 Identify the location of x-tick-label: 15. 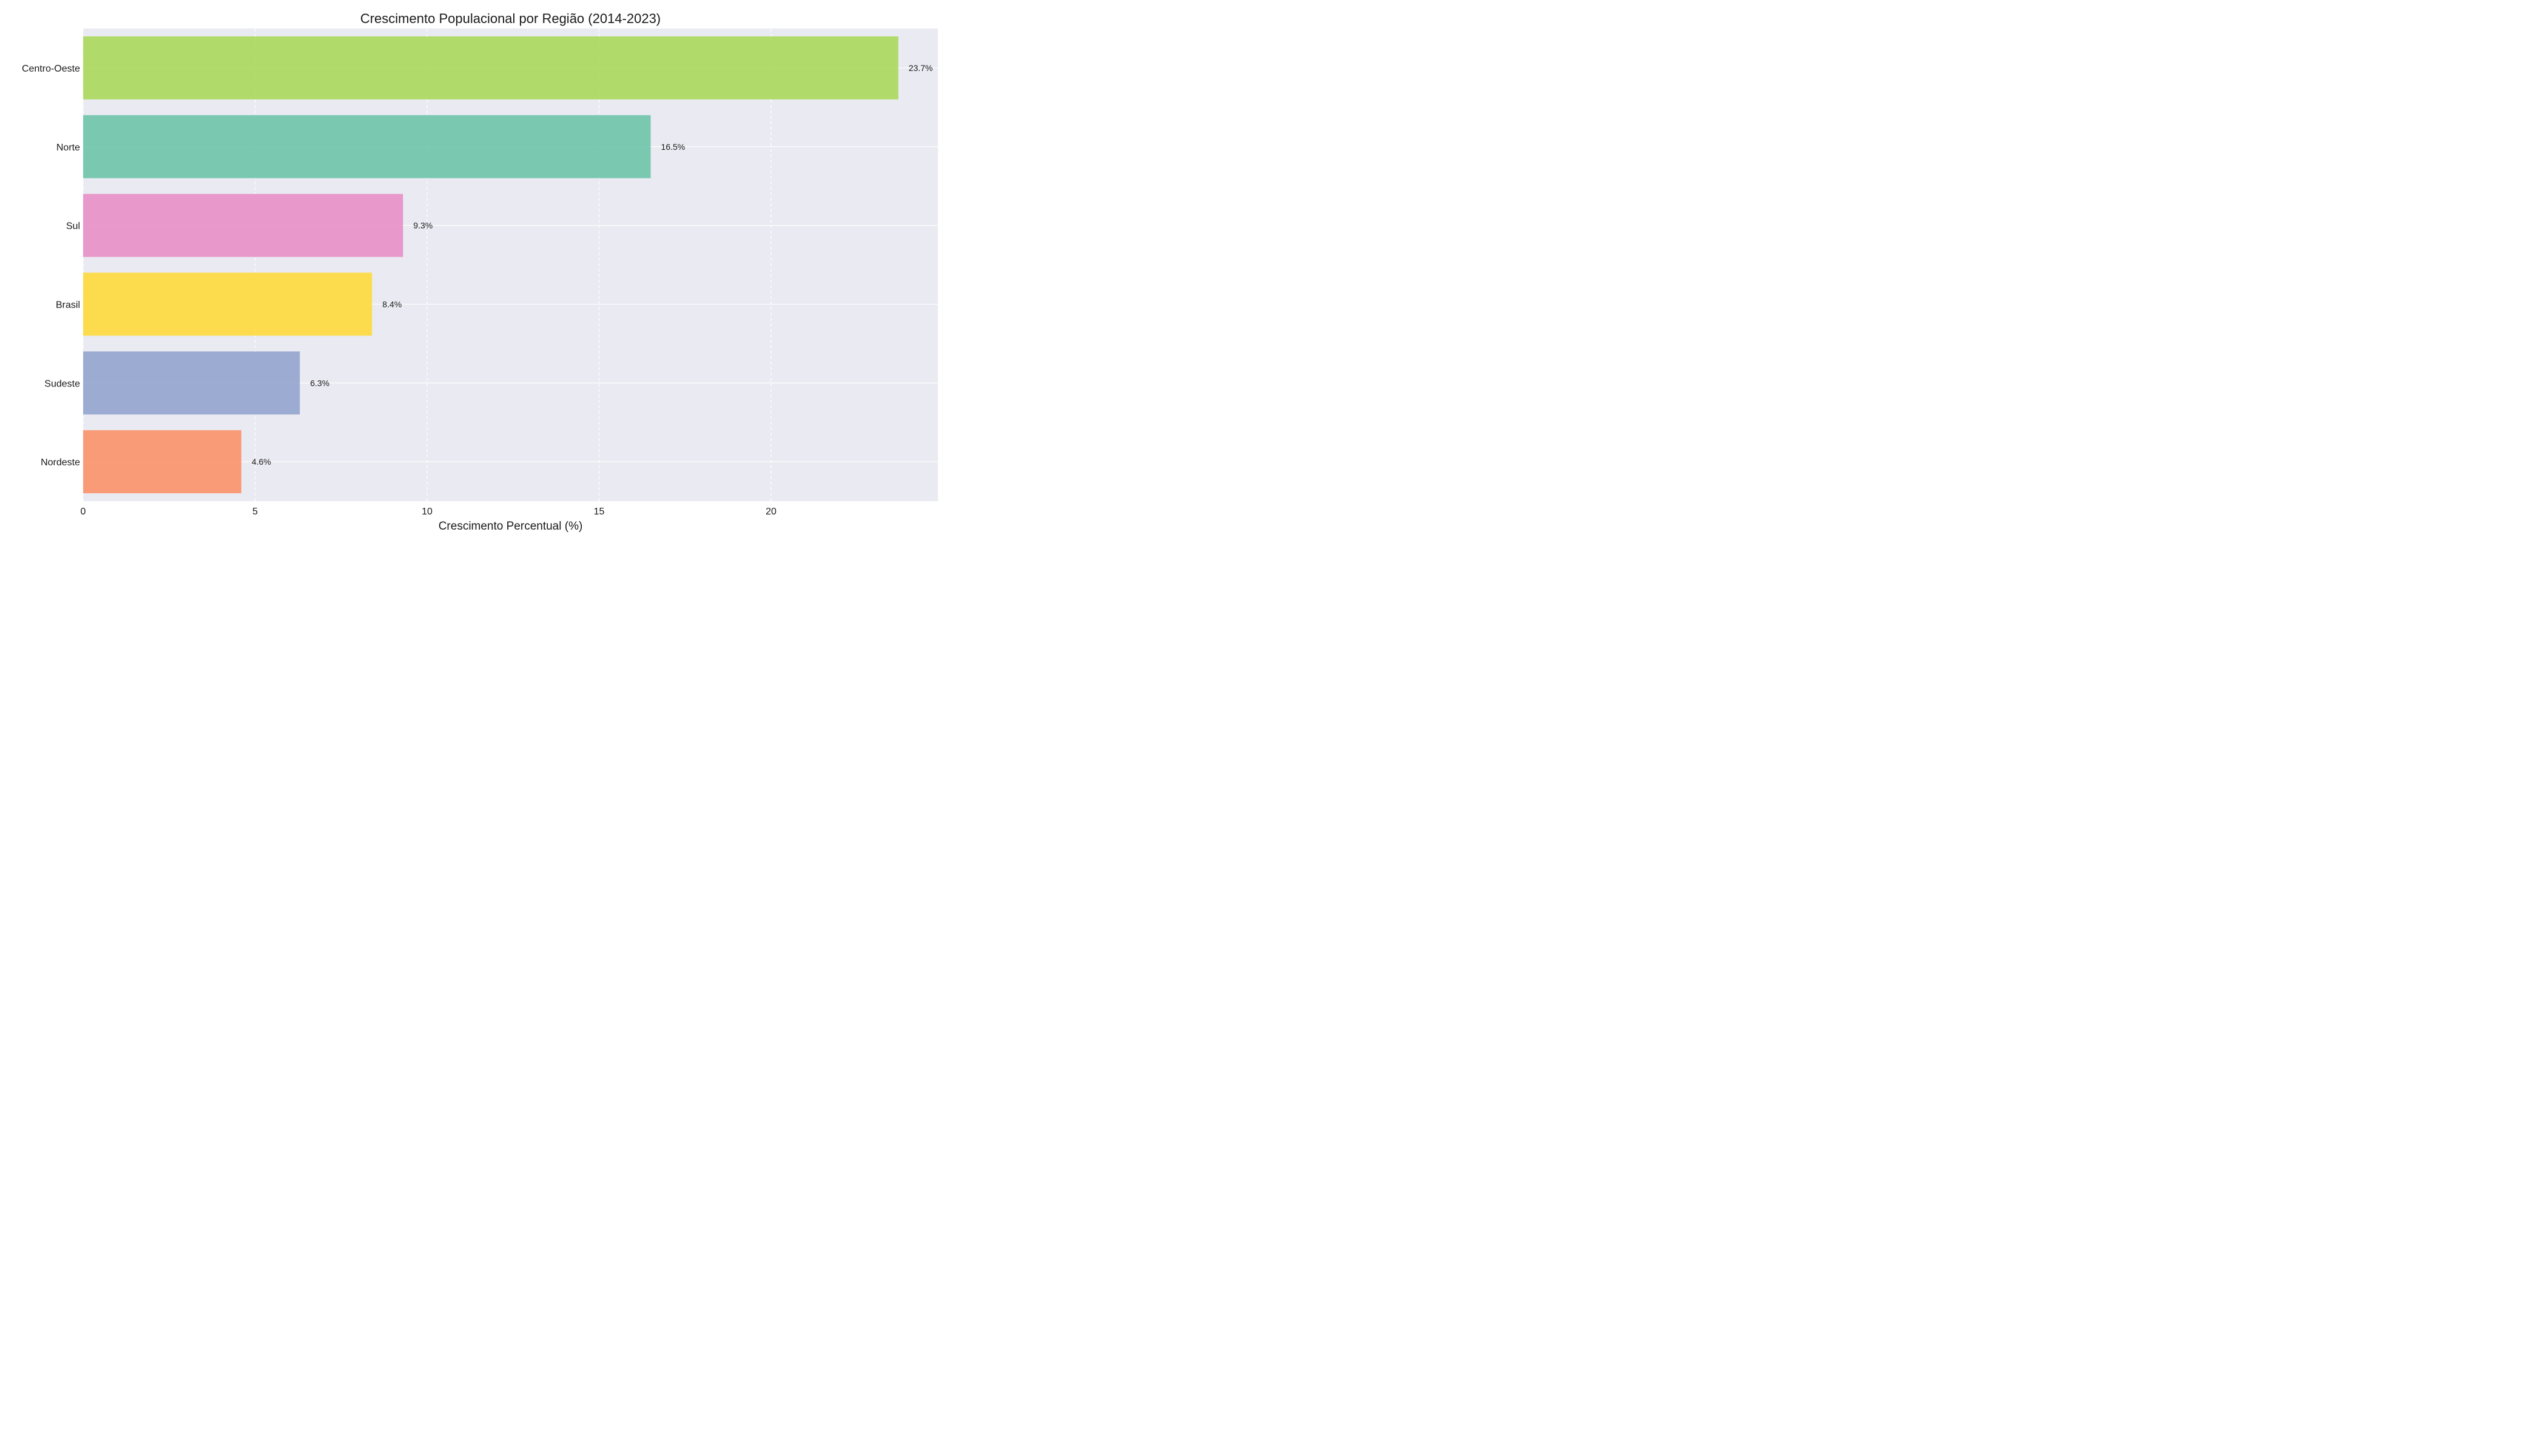
(599, 512).